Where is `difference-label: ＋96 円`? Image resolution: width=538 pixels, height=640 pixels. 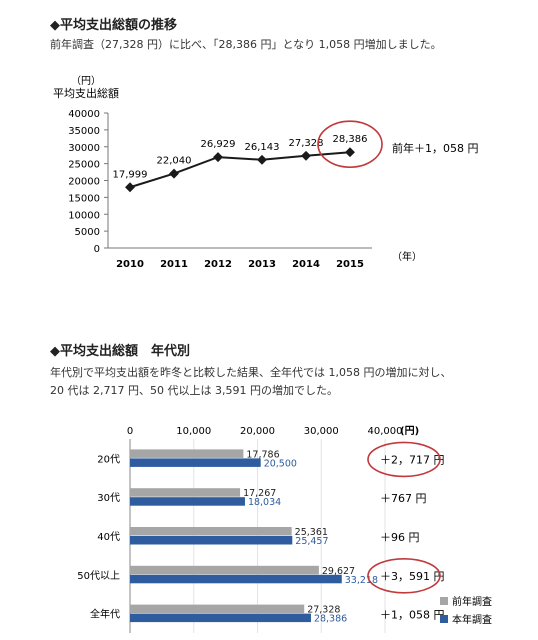
difference-label: ＋96 円 is located at coordinates (400, 537).